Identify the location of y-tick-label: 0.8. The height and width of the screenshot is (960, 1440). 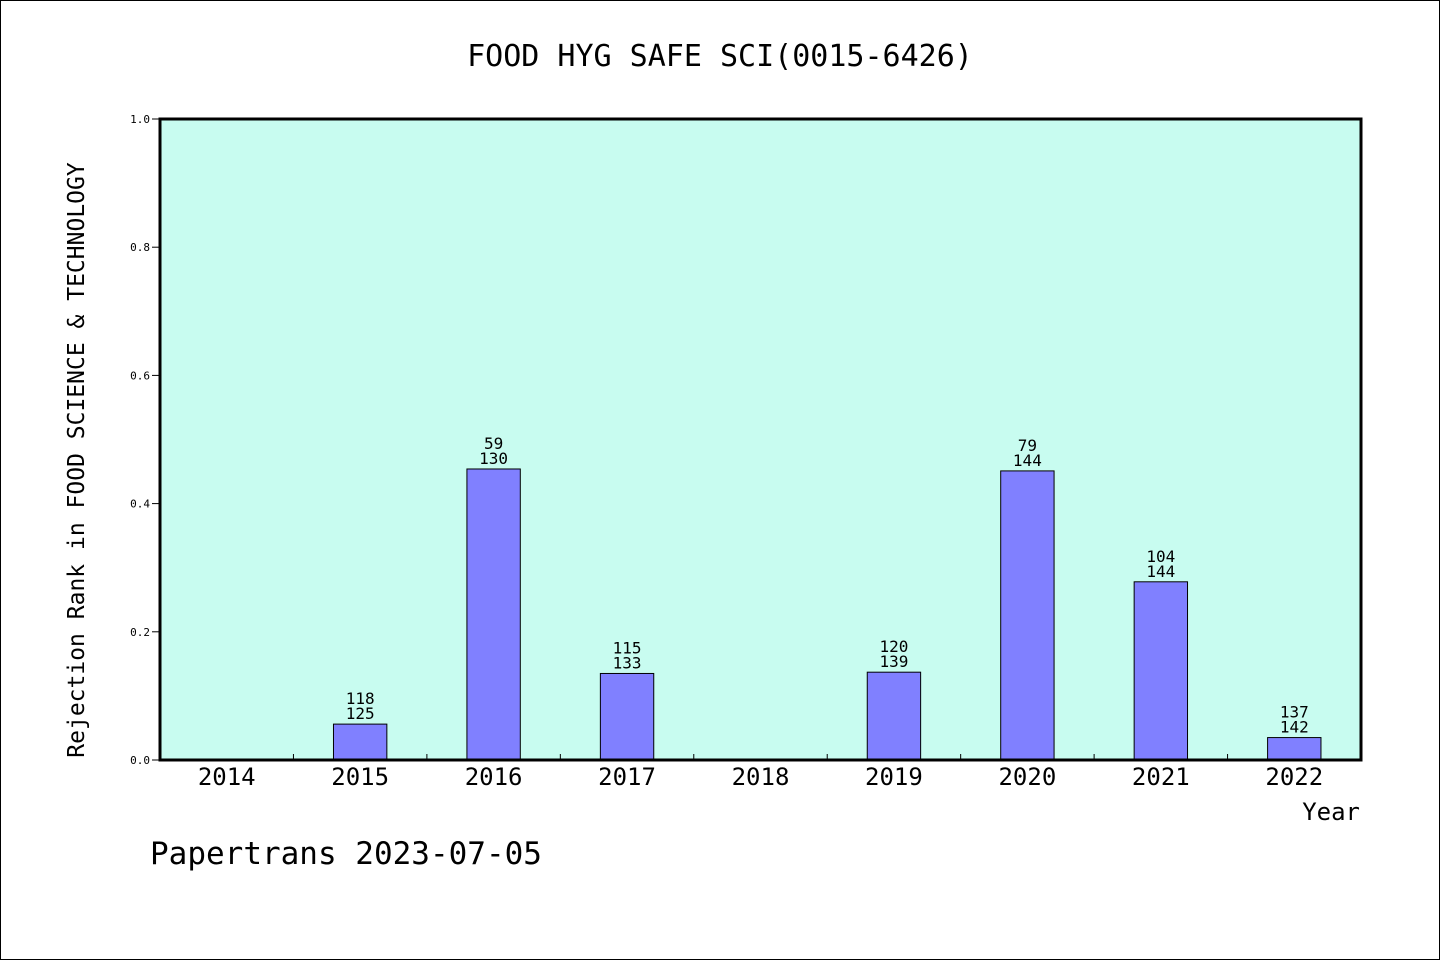
(140, 247).